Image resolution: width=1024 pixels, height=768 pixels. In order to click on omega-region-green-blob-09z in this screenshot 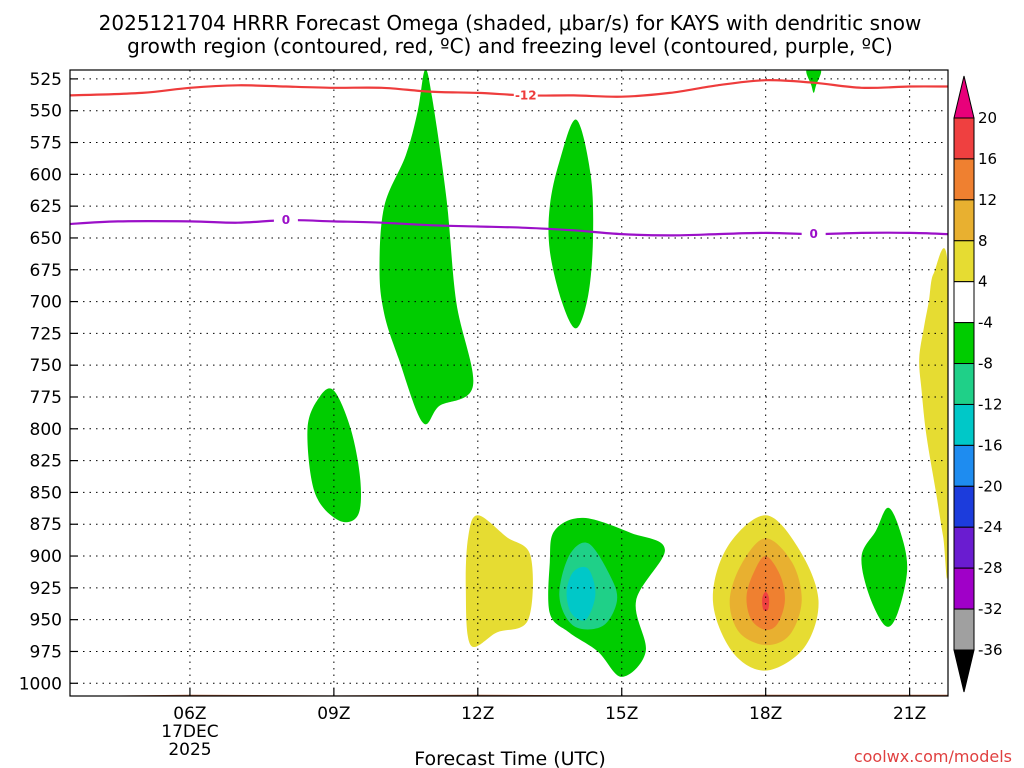, I will do `click(334, 455)`.